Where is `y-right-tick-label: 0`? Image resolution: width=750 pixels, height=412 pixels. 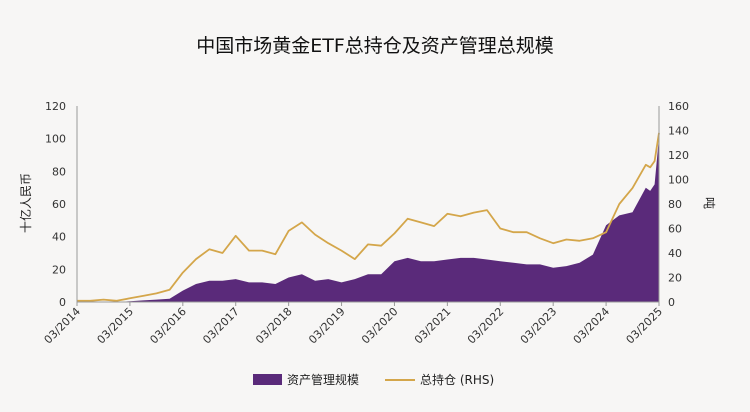
y-right-tick-label: 0 is located at coordinates (671, 302).